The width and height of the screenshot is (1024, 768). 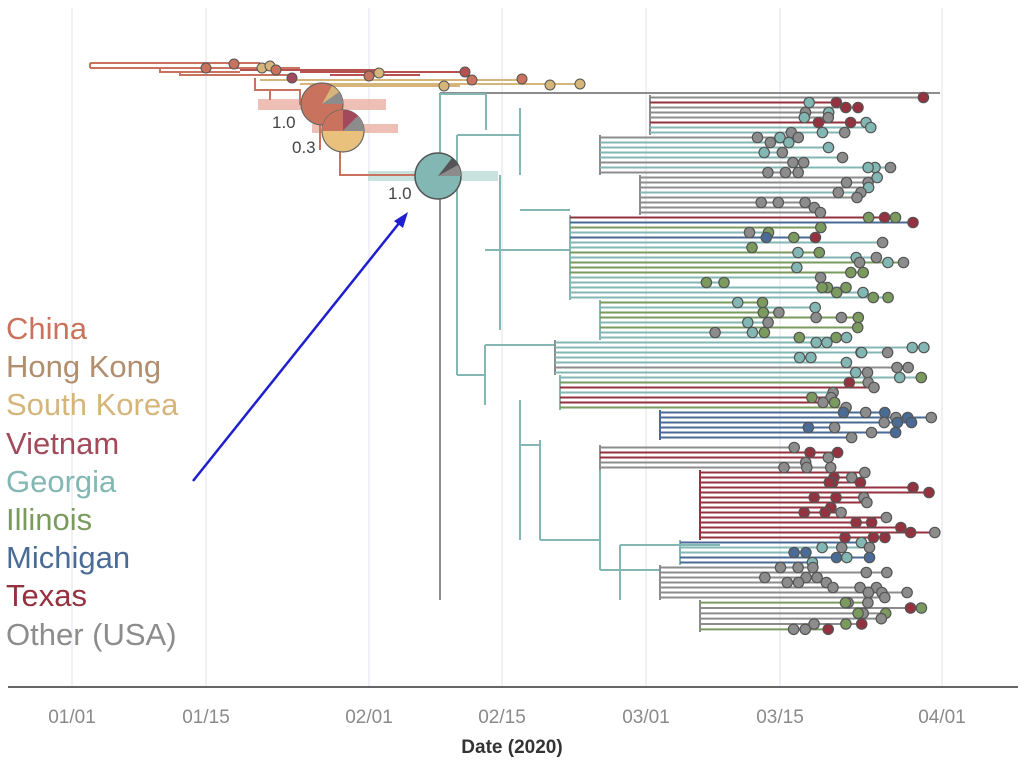 I want to click on legend-item-south-korea: South Korea, so click(x=92, y=405).